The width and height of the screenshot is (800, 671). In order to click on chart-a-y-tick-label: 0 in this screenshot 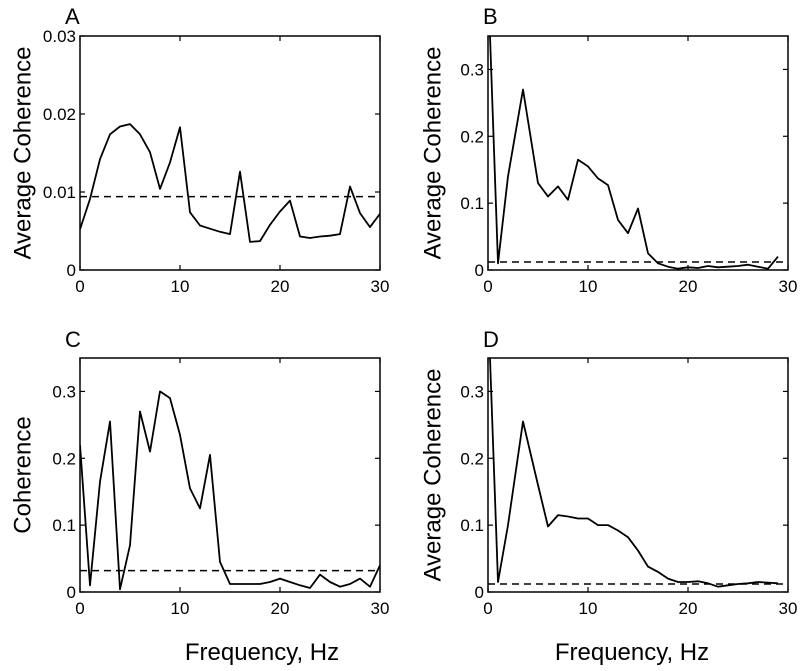, I will do `click(71, 270)`.